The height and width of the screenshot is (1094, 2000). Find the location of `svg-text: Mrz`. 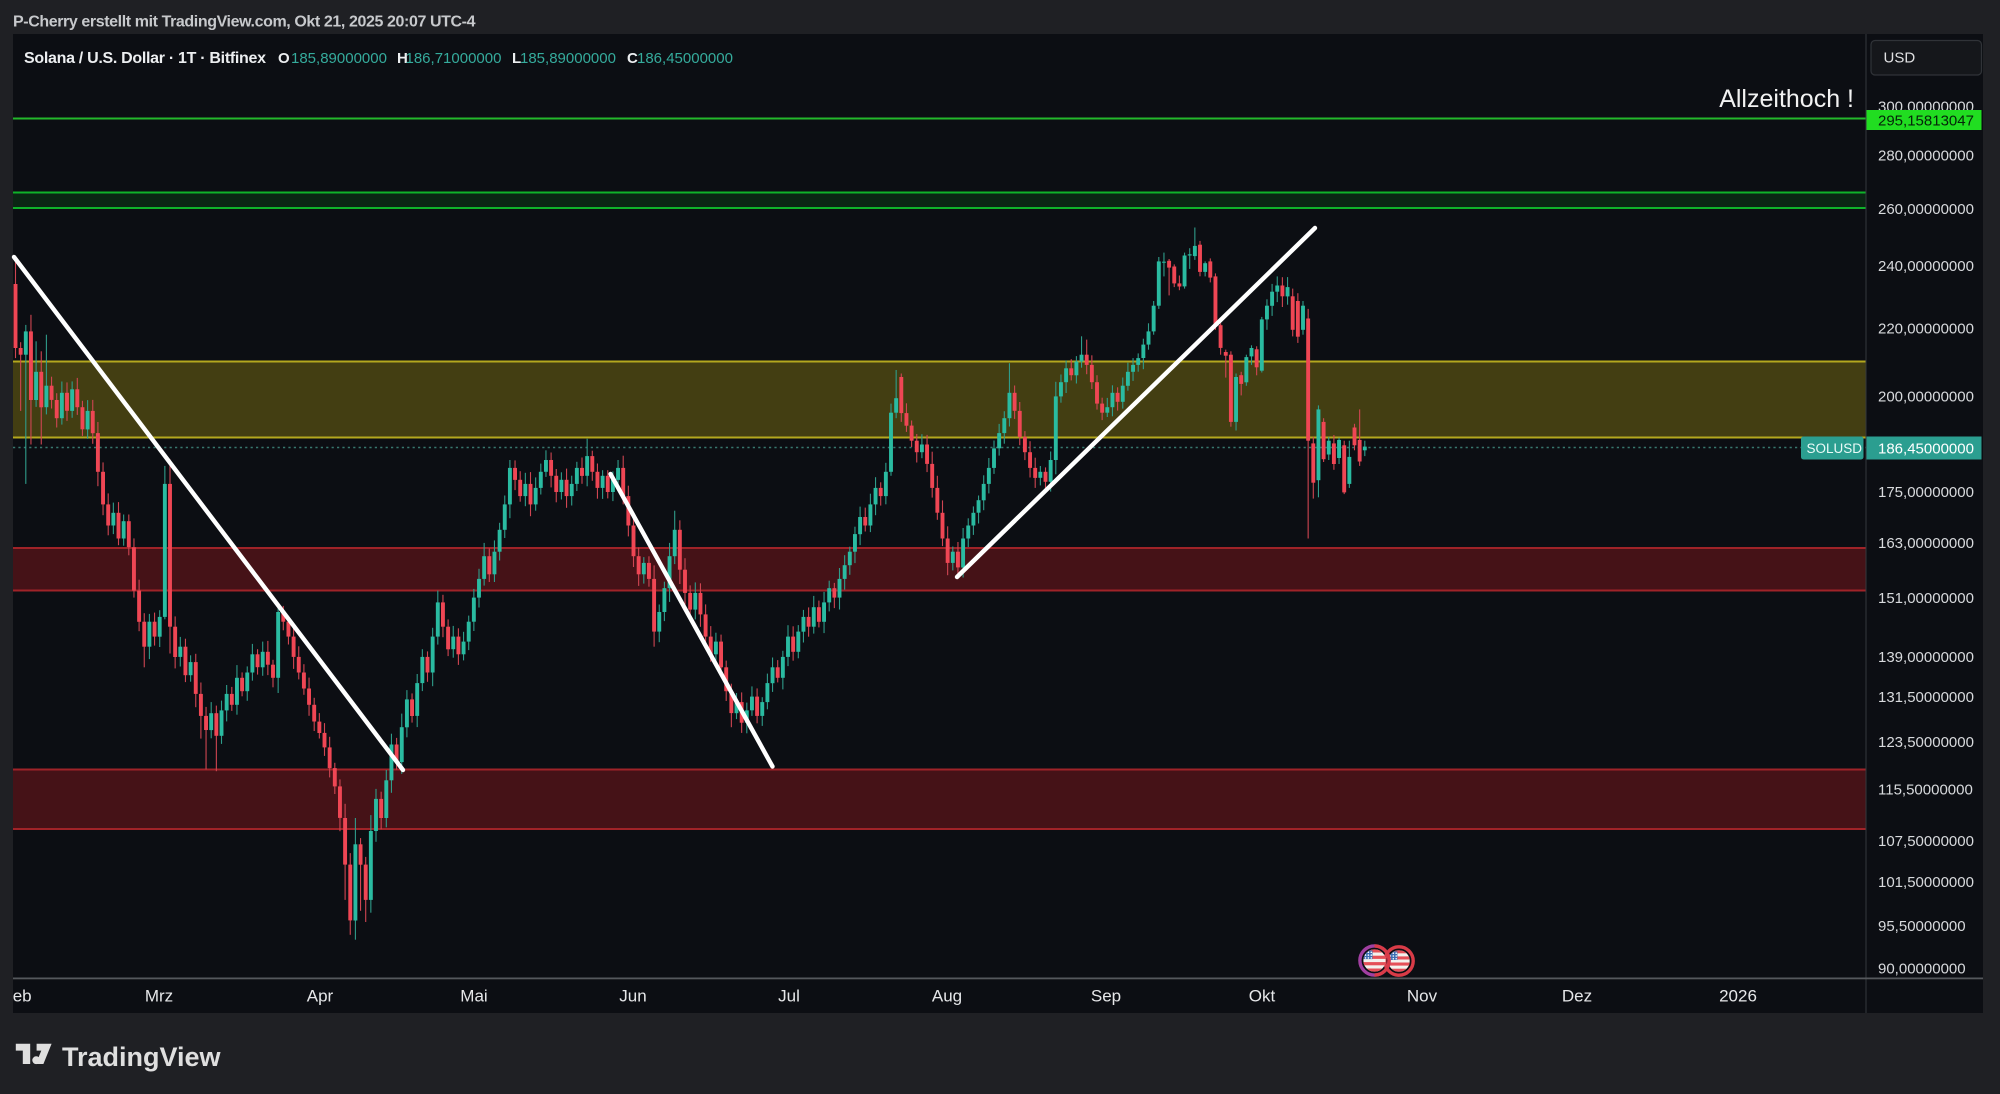

svg-text: Mrz is located at coordinates (159, 996).